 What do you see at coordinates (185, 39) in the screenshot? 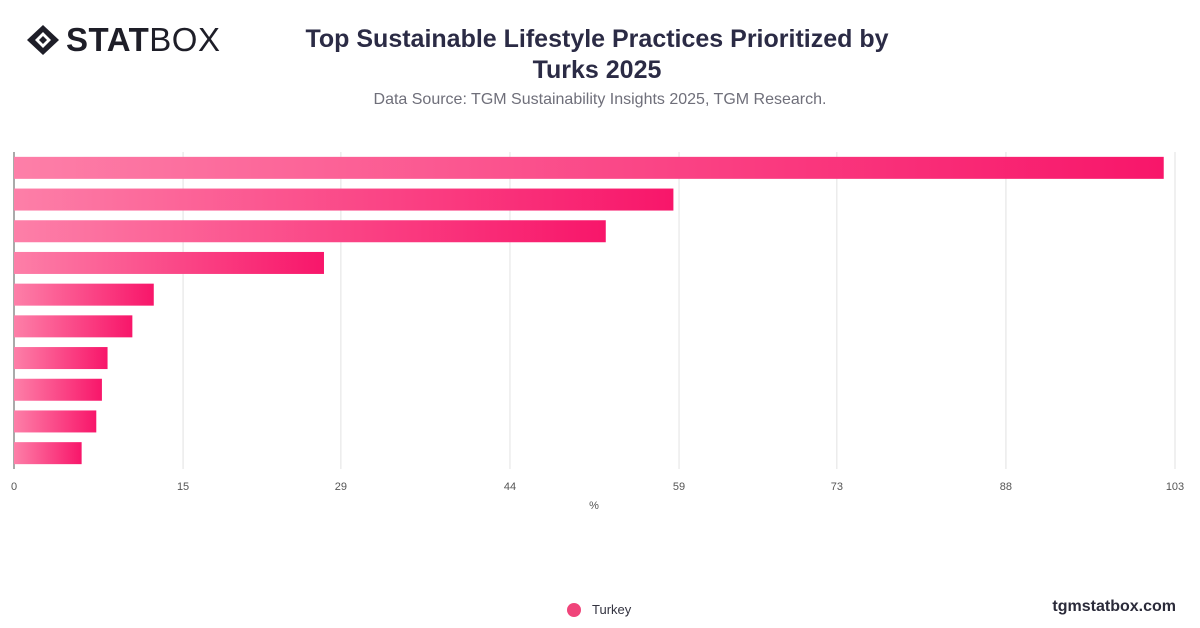
I see `logo-light-text: BOX` at bounding box center [185, 39].